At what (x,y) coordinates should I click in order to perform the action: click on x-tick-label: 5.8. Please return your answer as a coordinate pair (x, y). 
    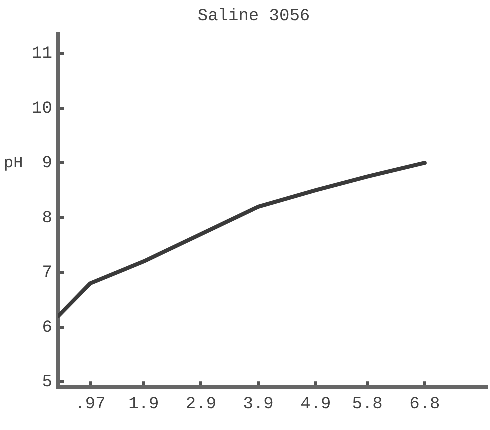
    Looking at the image, I should click on (367, 404).